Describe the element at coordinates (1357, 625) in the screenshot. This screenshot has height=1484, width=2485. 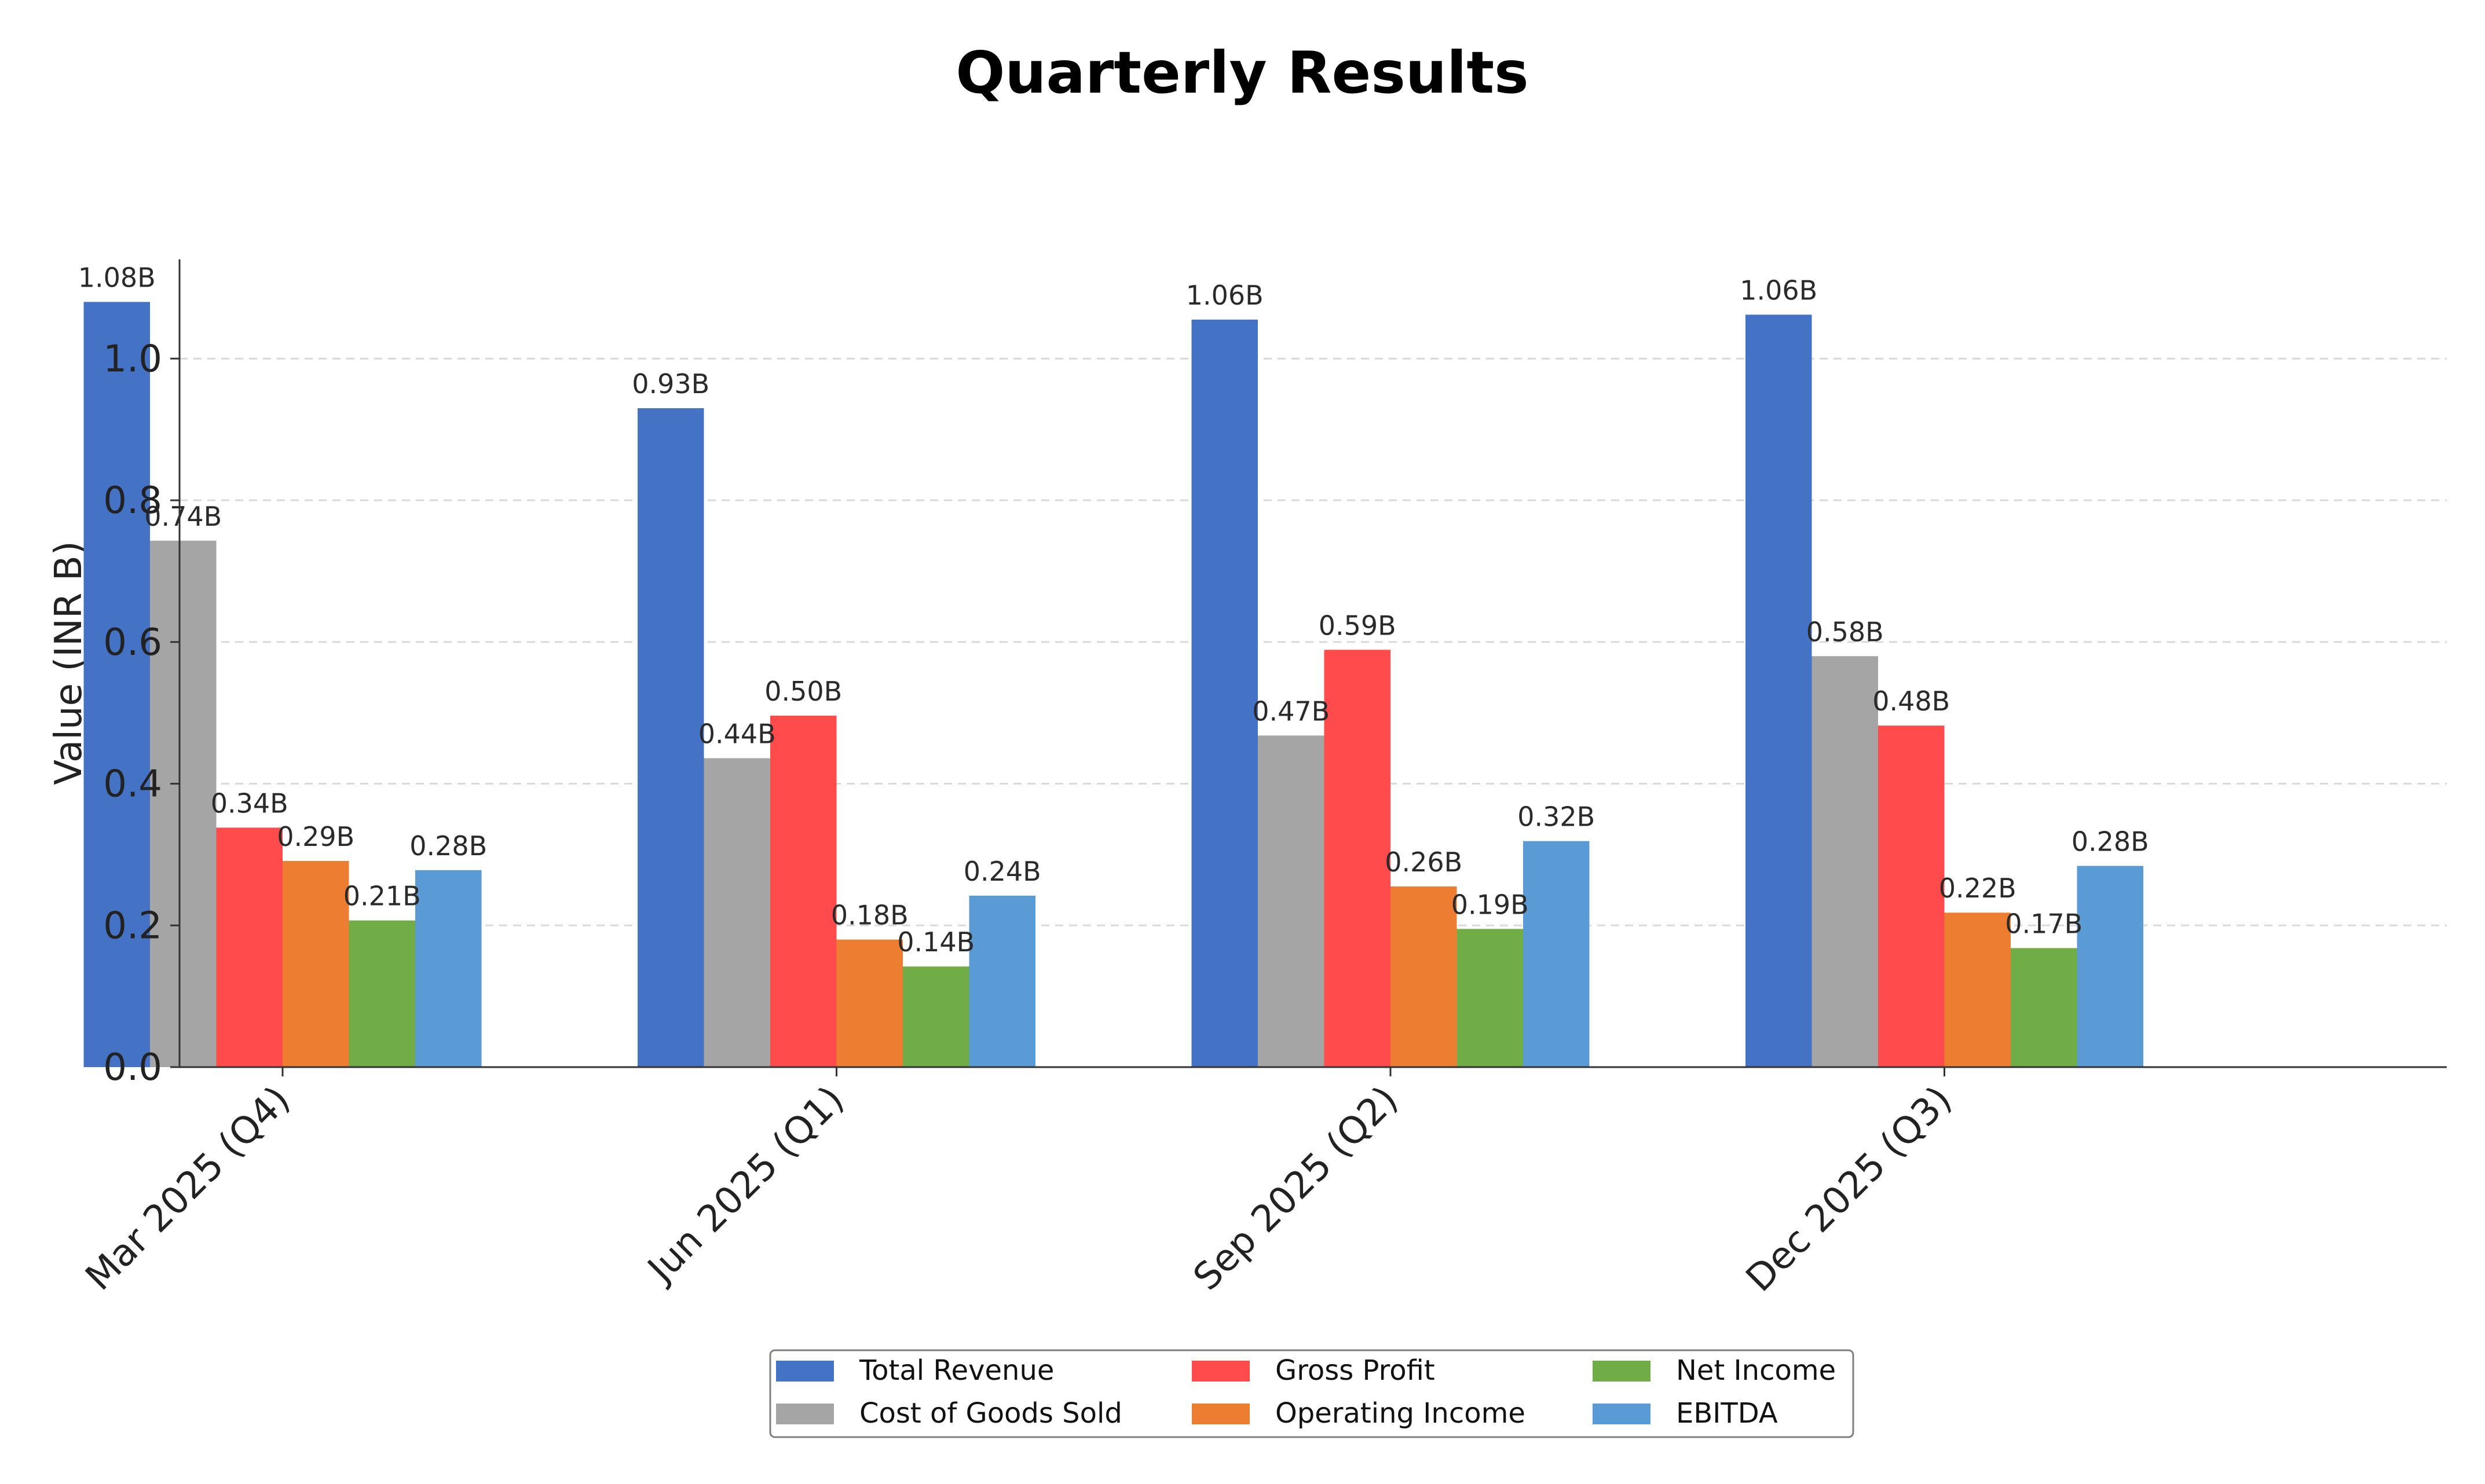
I see `data-label: 0.59B` at that location.